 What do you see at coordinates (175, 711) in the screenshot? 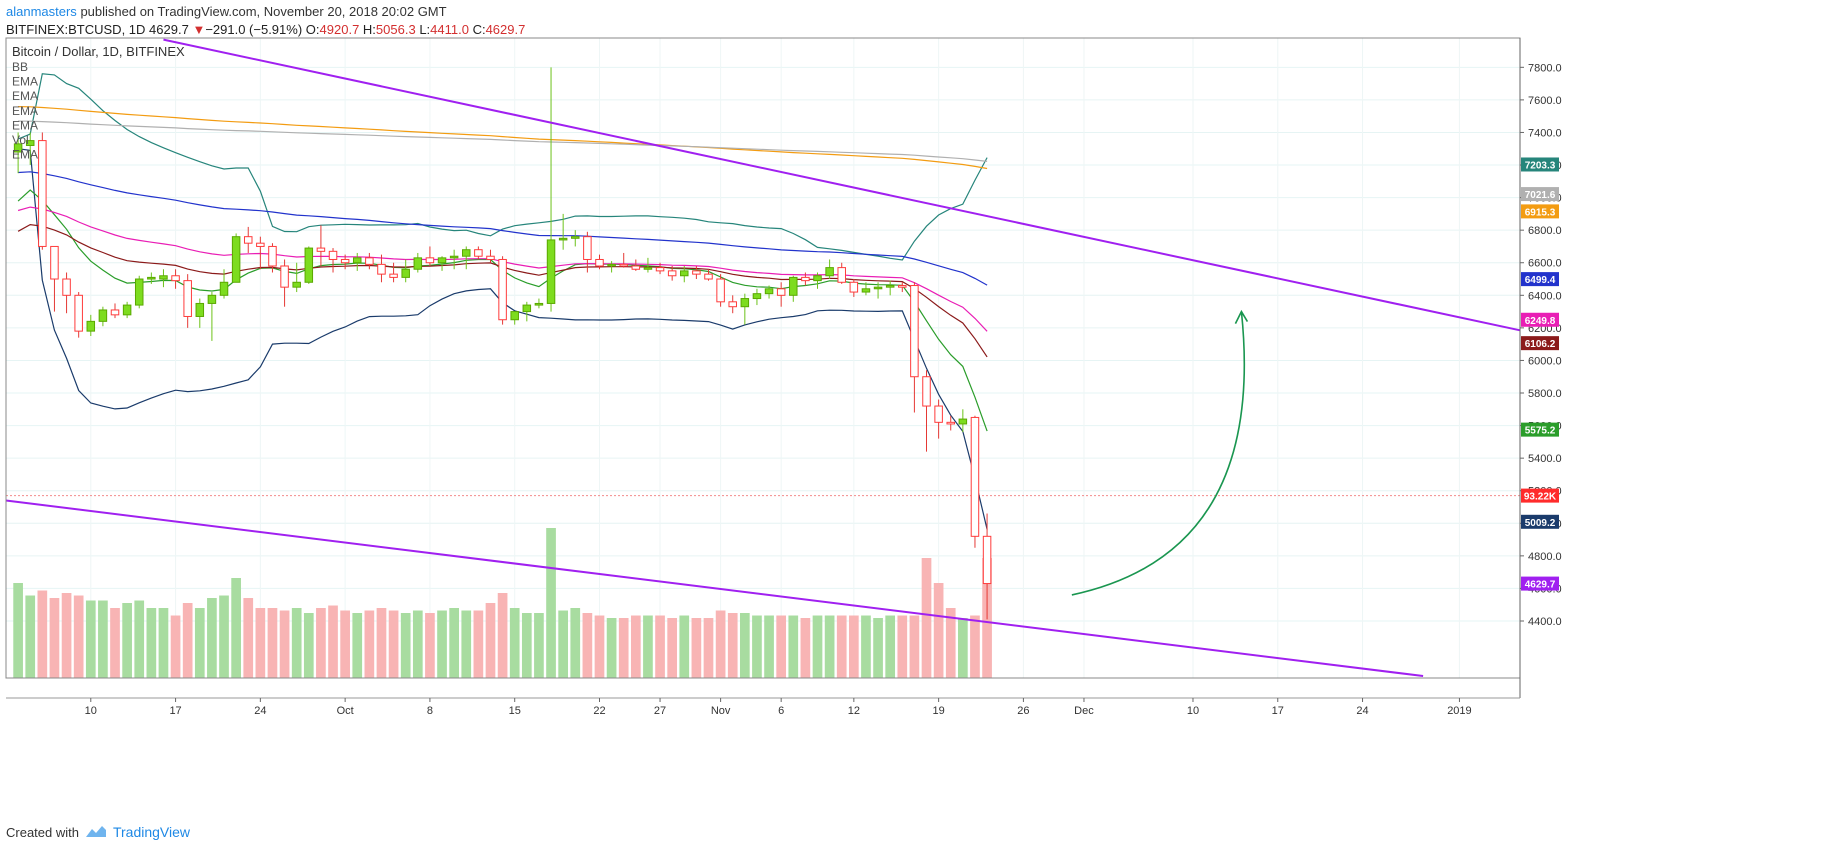
I see `x-tick-label: 17` at bounding box center [175, 711].